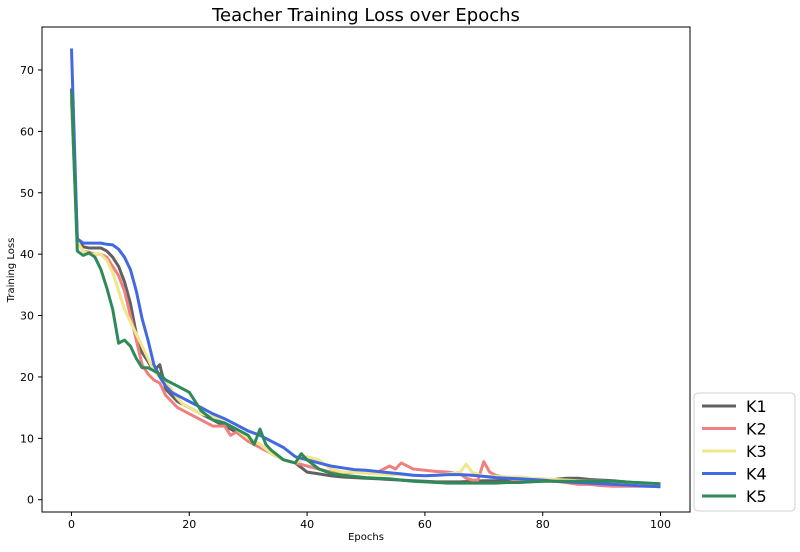  What do you see at coordinates (27, 131) in the screenshot?
I see `y-tick-label: 60` at bounding box center [27, 131].